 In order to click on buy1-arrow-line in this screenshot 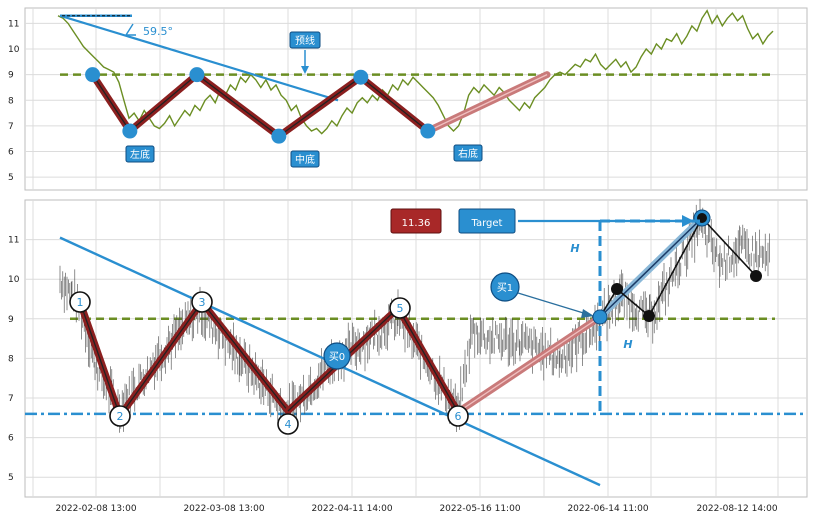, I will do `click(554, 304)`.